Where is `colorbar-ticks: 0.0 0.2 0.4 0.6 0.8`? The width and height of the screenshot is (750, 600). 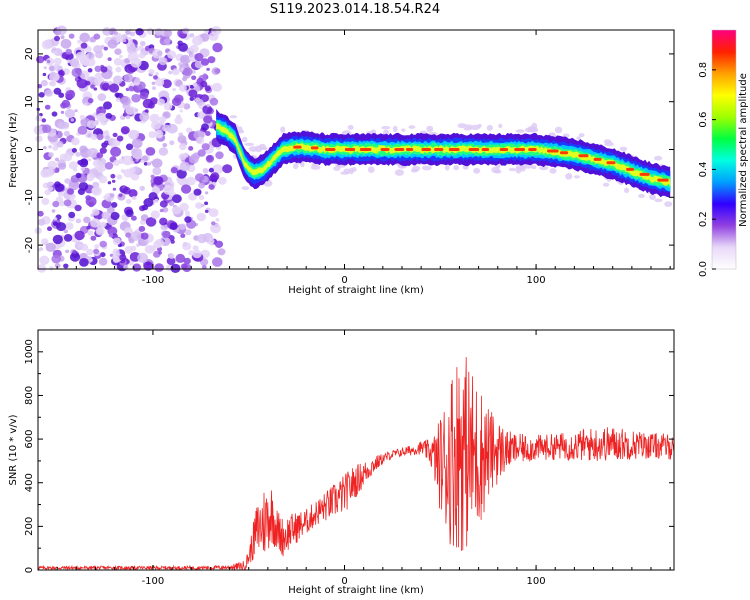
colorbar-ticks: 0.0 0.2 0.4 0.6 0.8 is located at coordinates (707, 169).